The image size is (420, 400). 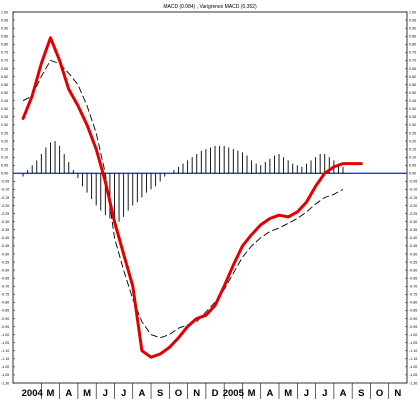 I want to click on y-tick-label-left: -1.25, so click(x=5, y=375).